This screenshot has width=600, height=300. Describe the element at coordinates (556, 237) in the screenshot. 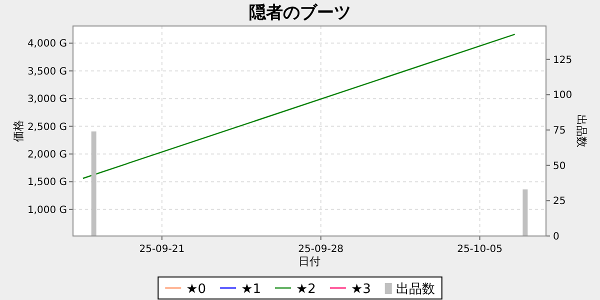

I see `y2-tick-label: 0` at that location.